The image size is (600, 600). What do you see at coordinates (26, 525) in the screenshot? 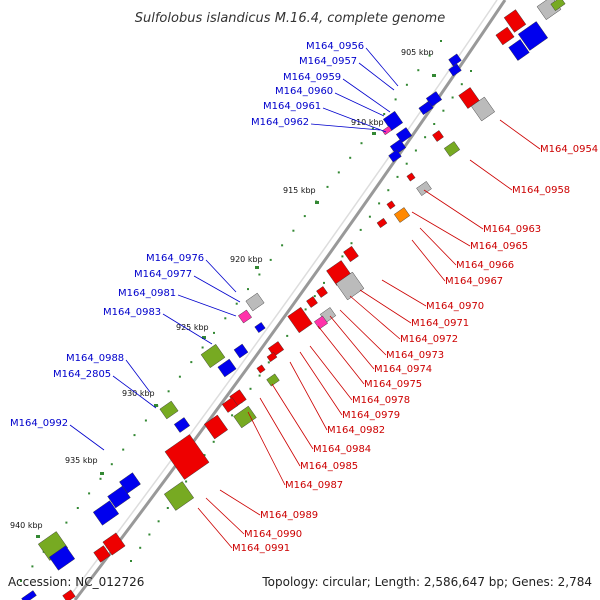
I see `kbp-tick-label: 940 kbp` at bounding box center [26, 525].